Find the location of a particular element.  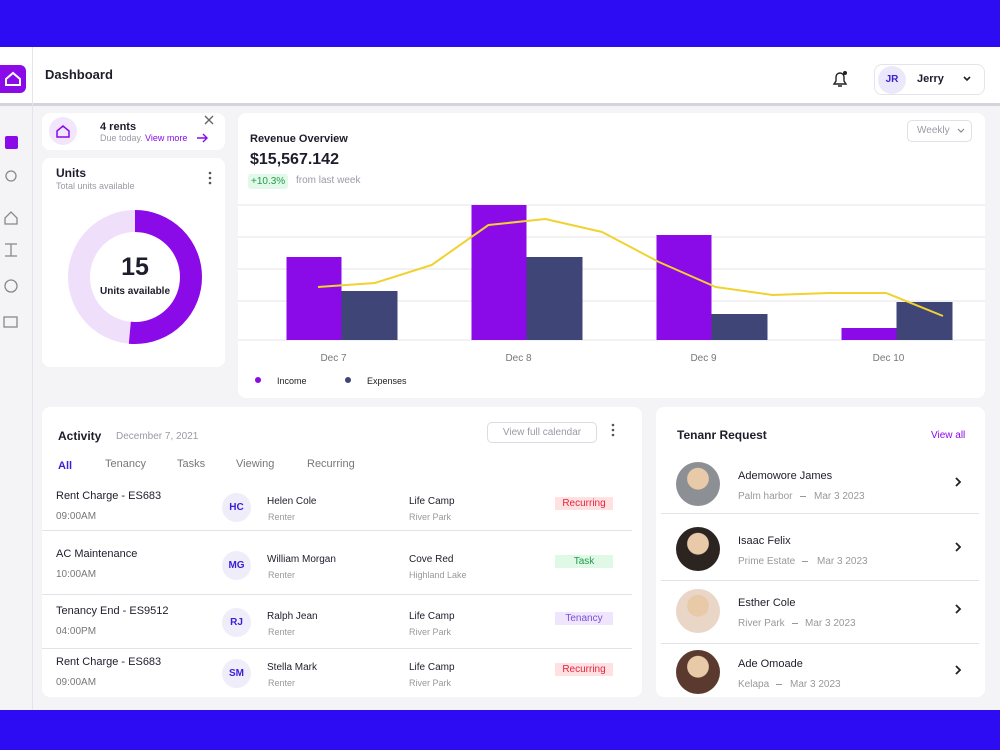

nav-mail is located at coordinates (10, 322).